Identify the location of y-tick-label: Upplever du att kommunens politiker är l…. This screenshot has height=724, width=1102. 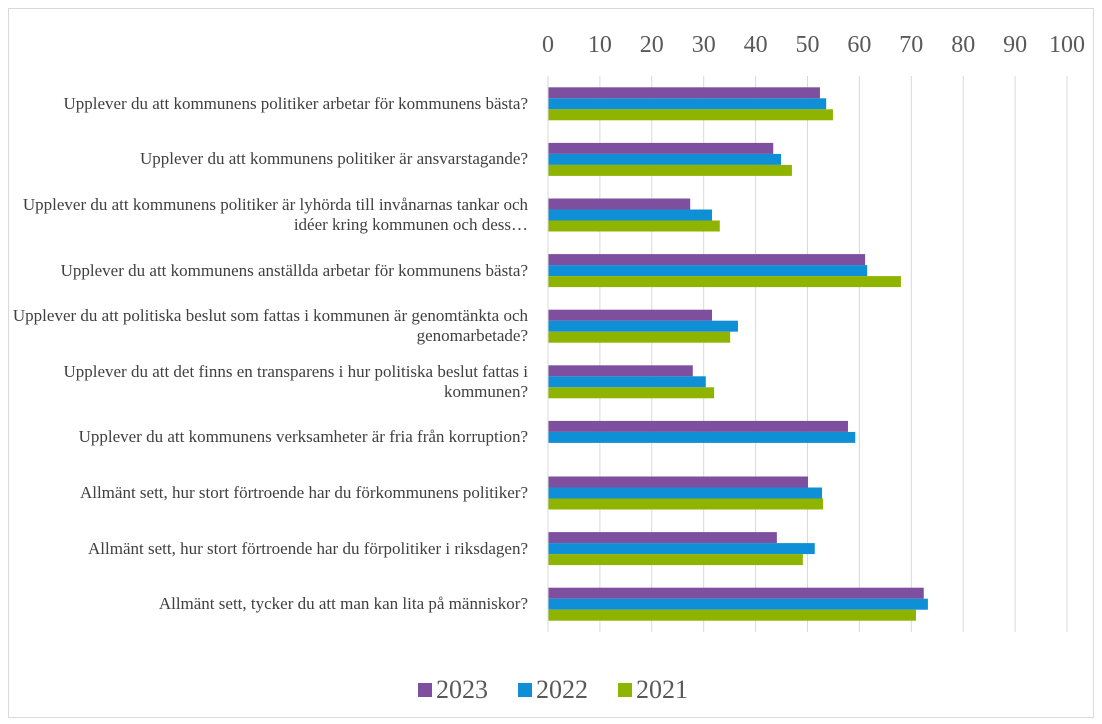
(275, 214).